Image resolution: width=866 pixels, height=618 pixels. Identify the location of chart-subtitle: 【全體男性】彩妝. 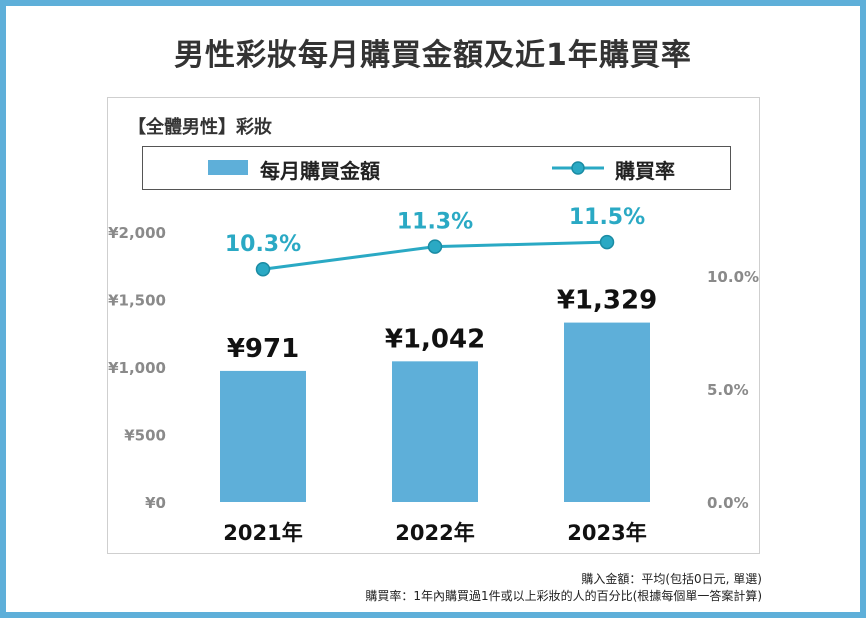
(200, 127).